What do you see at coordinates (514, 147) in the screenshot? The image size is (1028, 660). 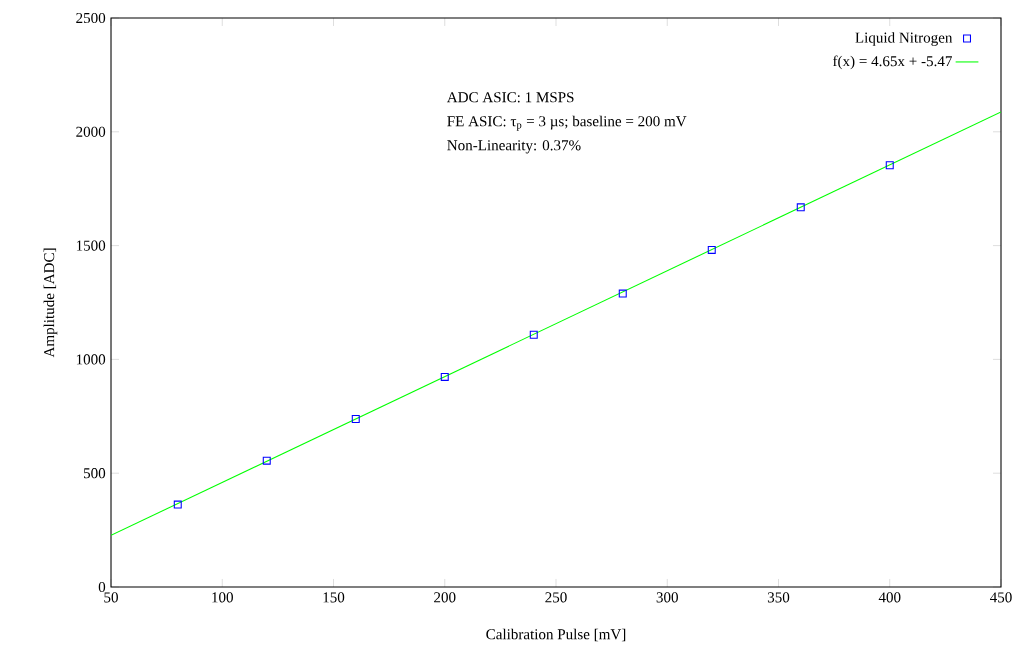 I see `annotation: Non-Linearity: 0.37%` at bounding box center [514, 147].